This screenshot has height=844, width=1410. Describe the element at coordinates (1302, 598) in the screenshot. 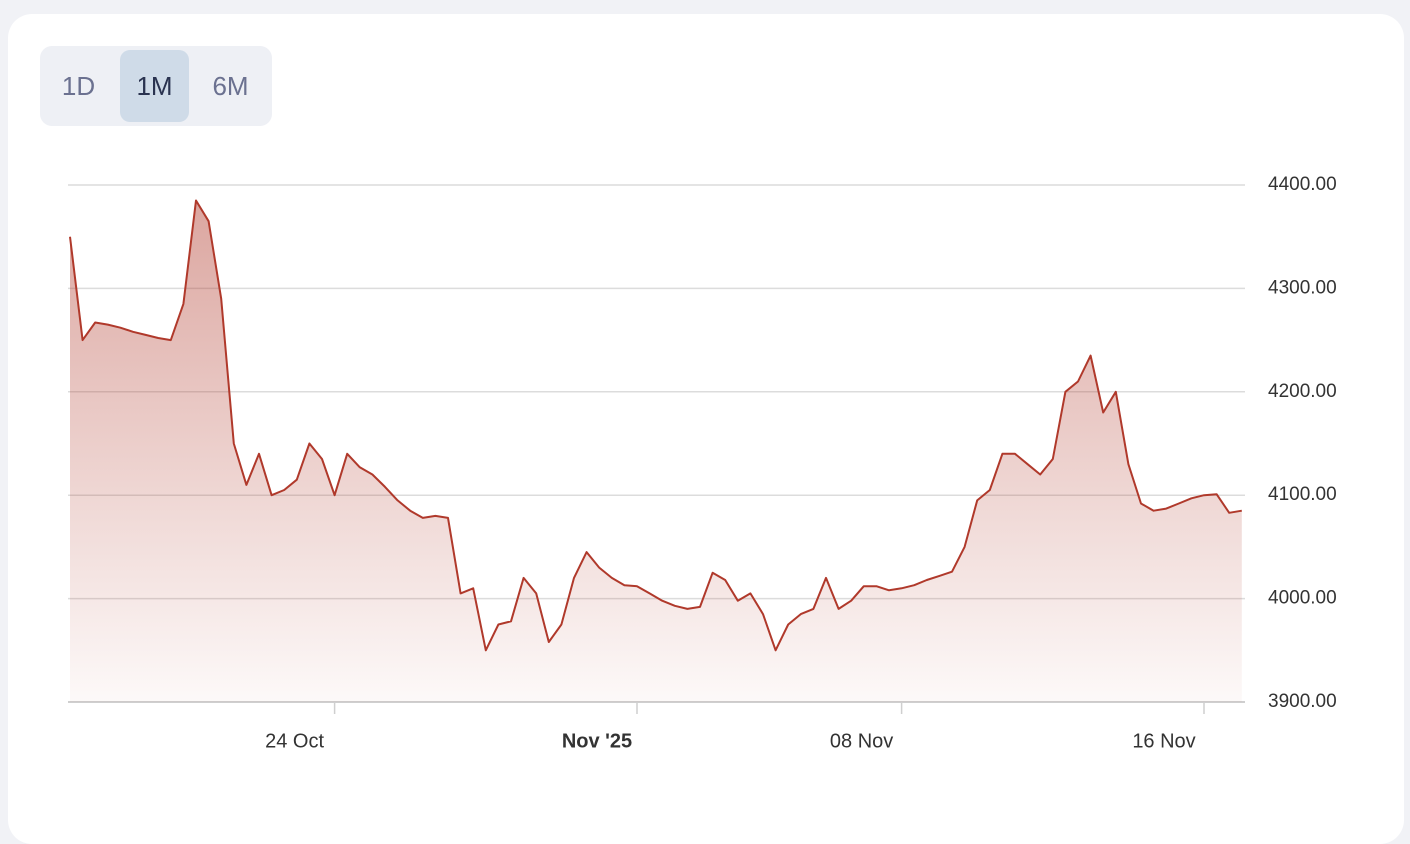

I see `y-tick-label: 4000.00` at that location.